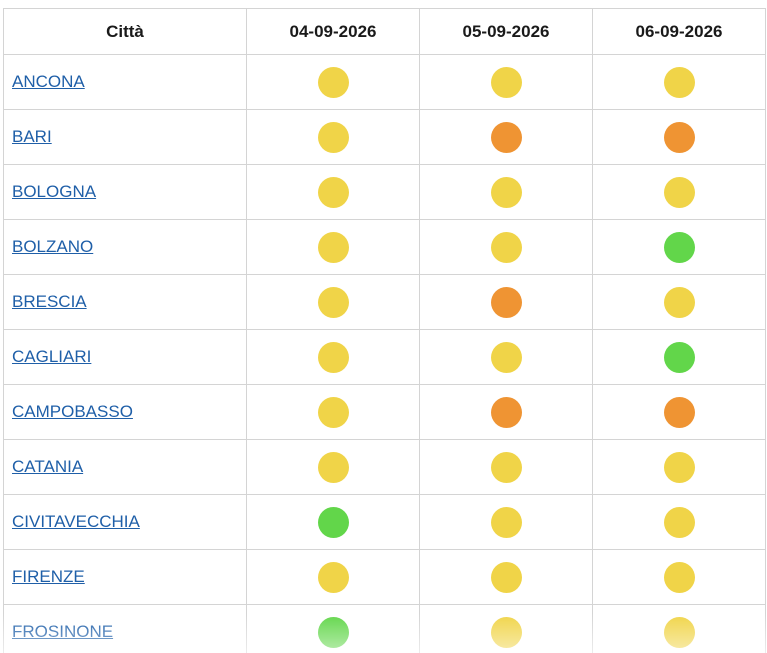 Image resolution: width=767 pixels, height=653 pixels. Describe the element at coordinates (125, 31) in the screenshot. I see `column-header-city: Città` at that location.